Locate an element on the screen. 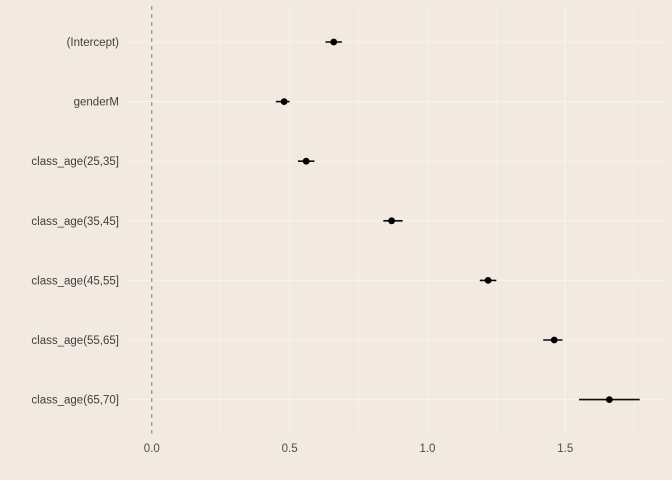 The image size is (672, 480). x-axis-tick-label: 0.5 is located at coordinates (290, 449).